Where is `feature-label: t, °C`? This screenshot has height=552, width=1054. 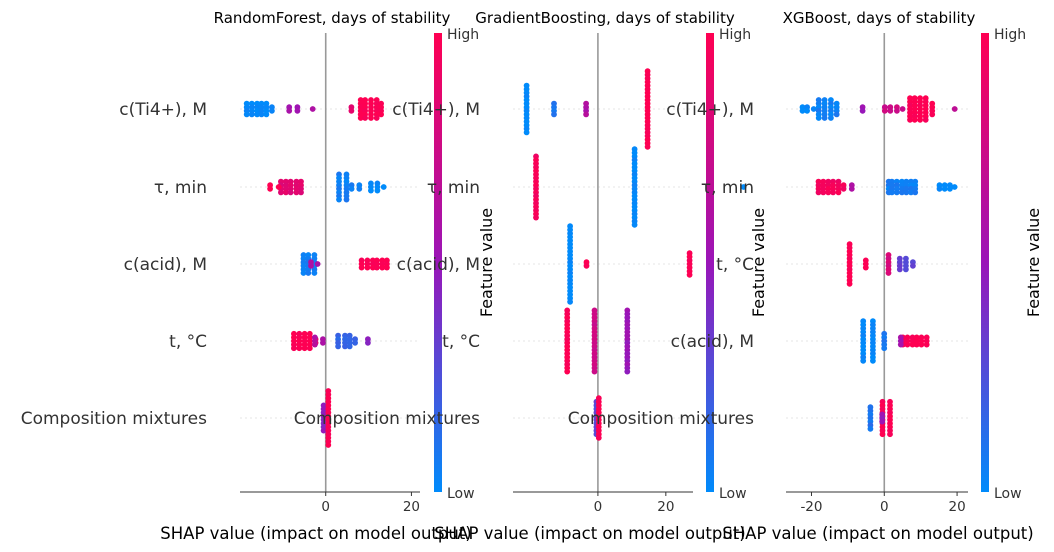 feature-label: t, °C is located at coordinates (735, 265).